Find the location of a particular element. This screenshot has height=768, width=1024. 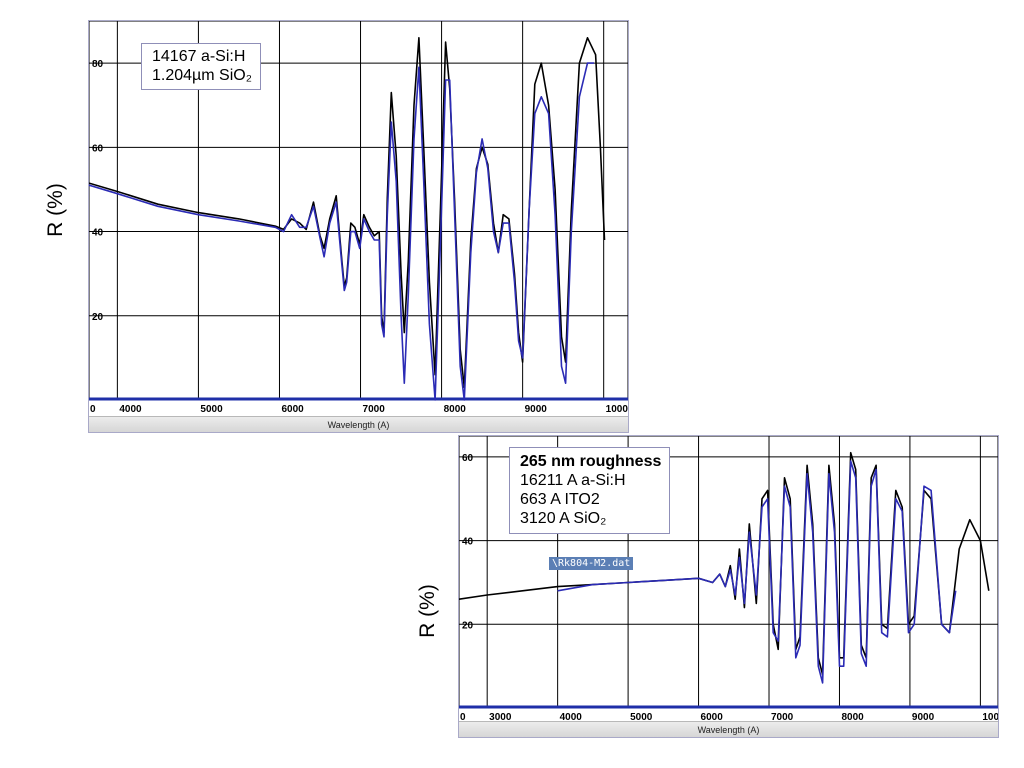

legend-line: 16211 A a-Si:H is located at coordinates (573, 480).